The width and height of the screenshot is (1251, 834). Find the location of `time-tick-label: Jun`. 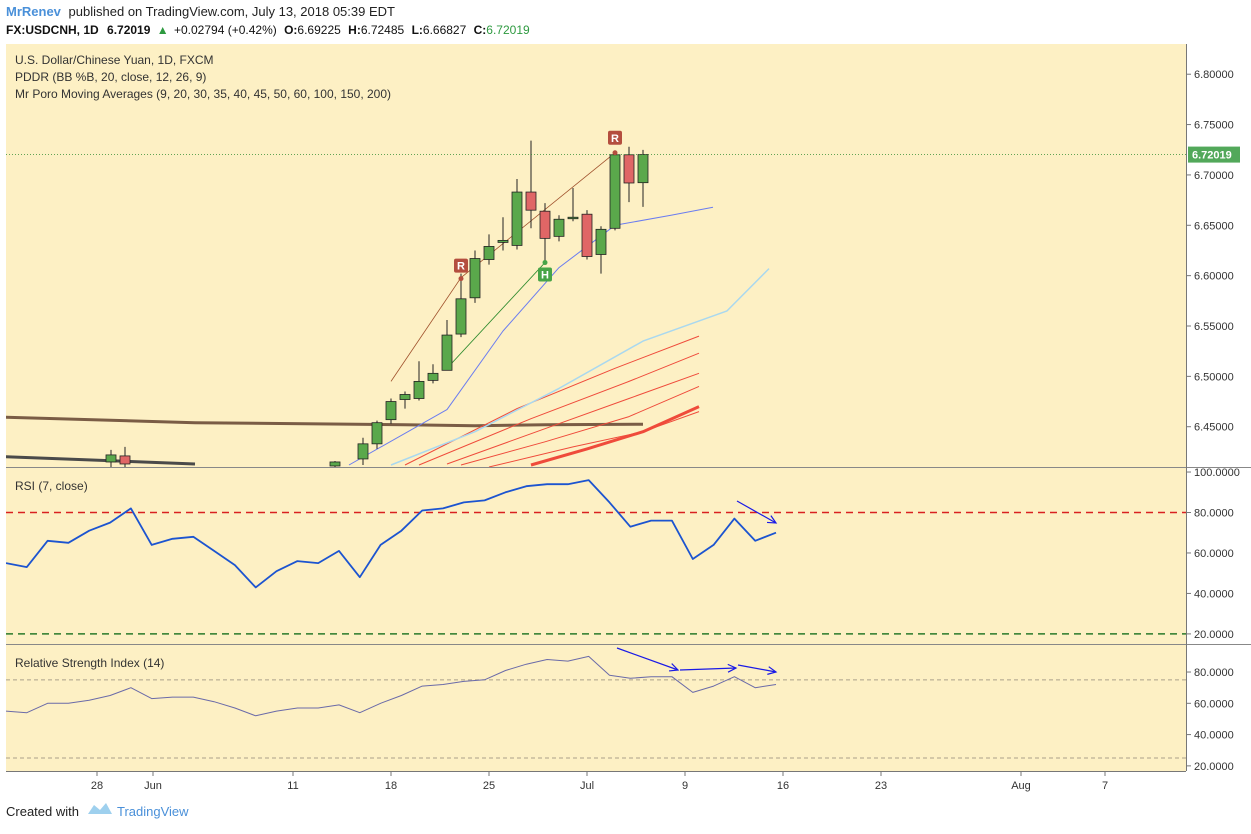

time-tick-label: Jun is located at coordinates (153, 786).